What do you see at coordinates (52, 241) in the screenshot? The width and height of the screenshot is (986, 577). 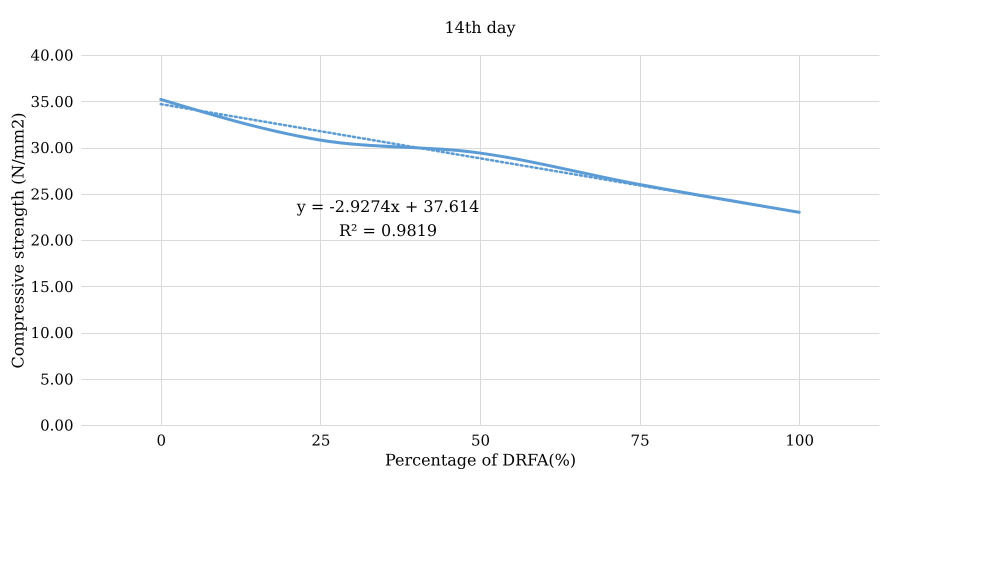 I see `y-tick-label: 20.00` at bounding box center [52, 241].